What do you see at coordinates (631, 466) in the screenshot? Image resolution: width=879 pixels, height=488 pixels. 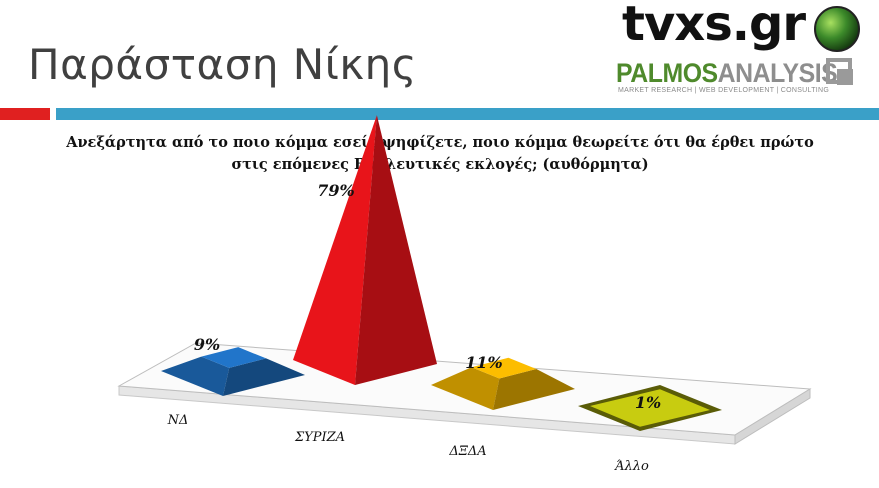 I see `category-label-3: Άλλο` at bounding box center [631, 466].